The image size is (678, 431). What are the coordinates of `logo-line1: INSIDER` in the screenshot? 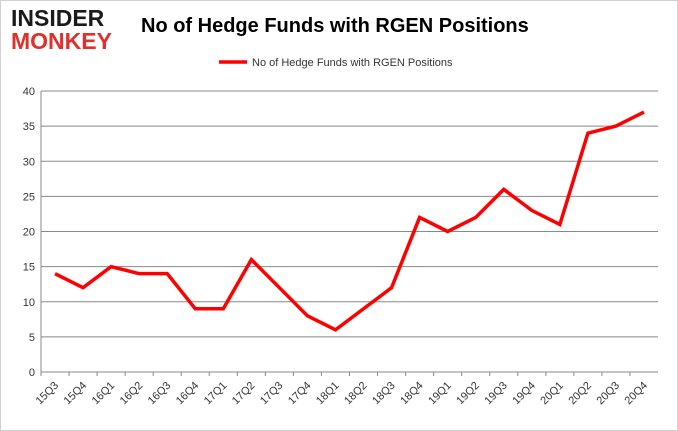 It's located at (58, 18).